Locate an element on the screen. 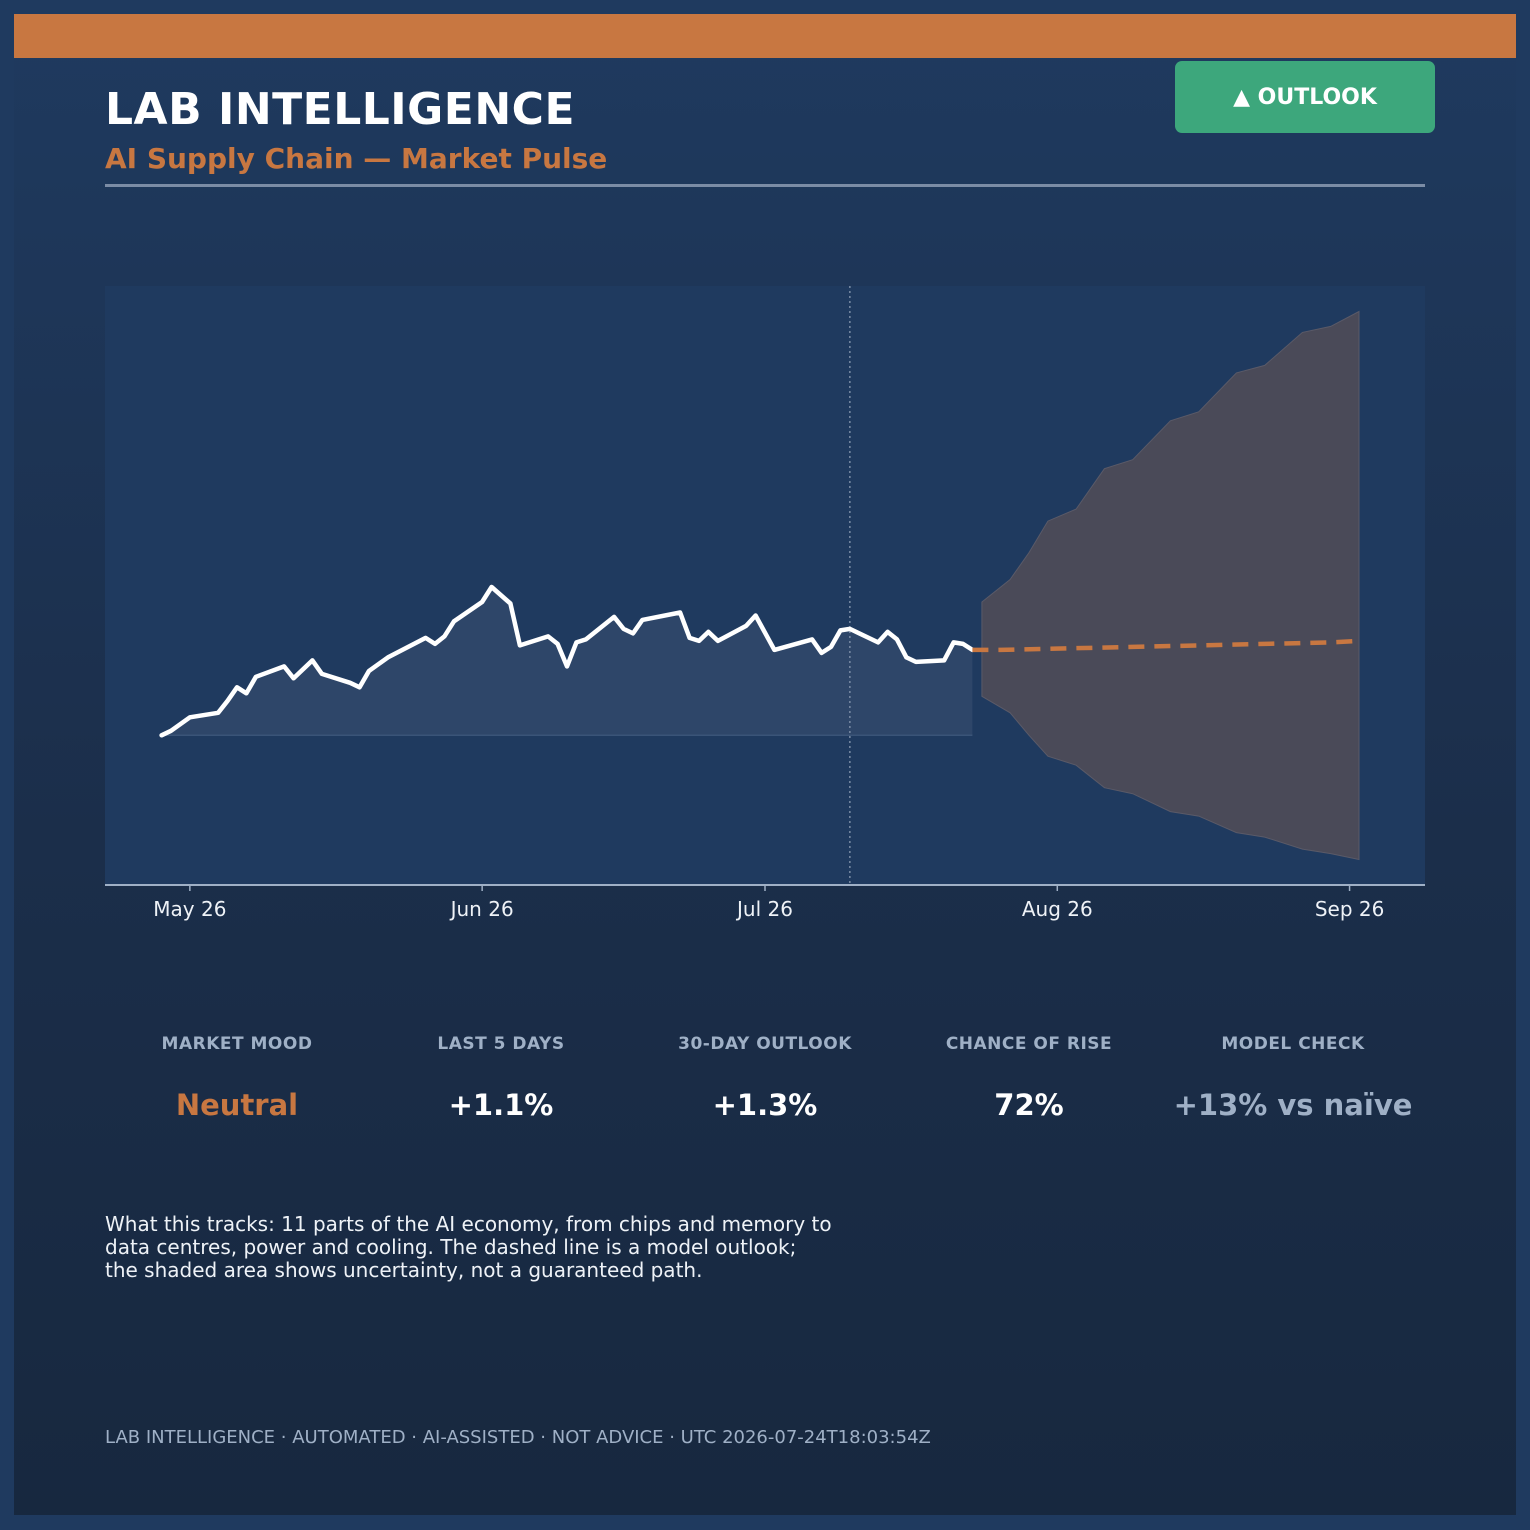  page-title: LAB INTELLIGENCE is located at coordinates (340, 109).